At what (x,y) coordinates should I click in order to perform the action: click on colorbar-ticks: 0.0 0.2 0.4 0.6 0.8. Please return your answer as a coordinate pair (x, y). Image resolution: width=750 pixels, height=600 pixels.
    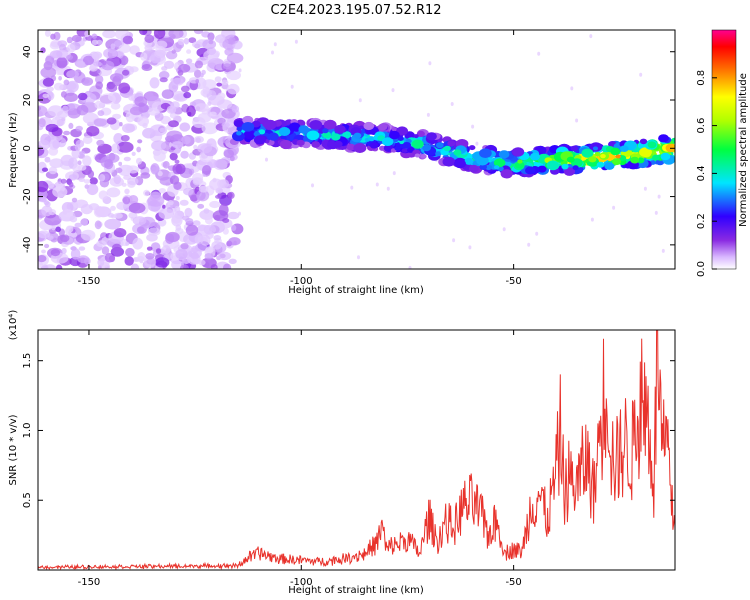
    Looking at the image, I should click on (706, 173).